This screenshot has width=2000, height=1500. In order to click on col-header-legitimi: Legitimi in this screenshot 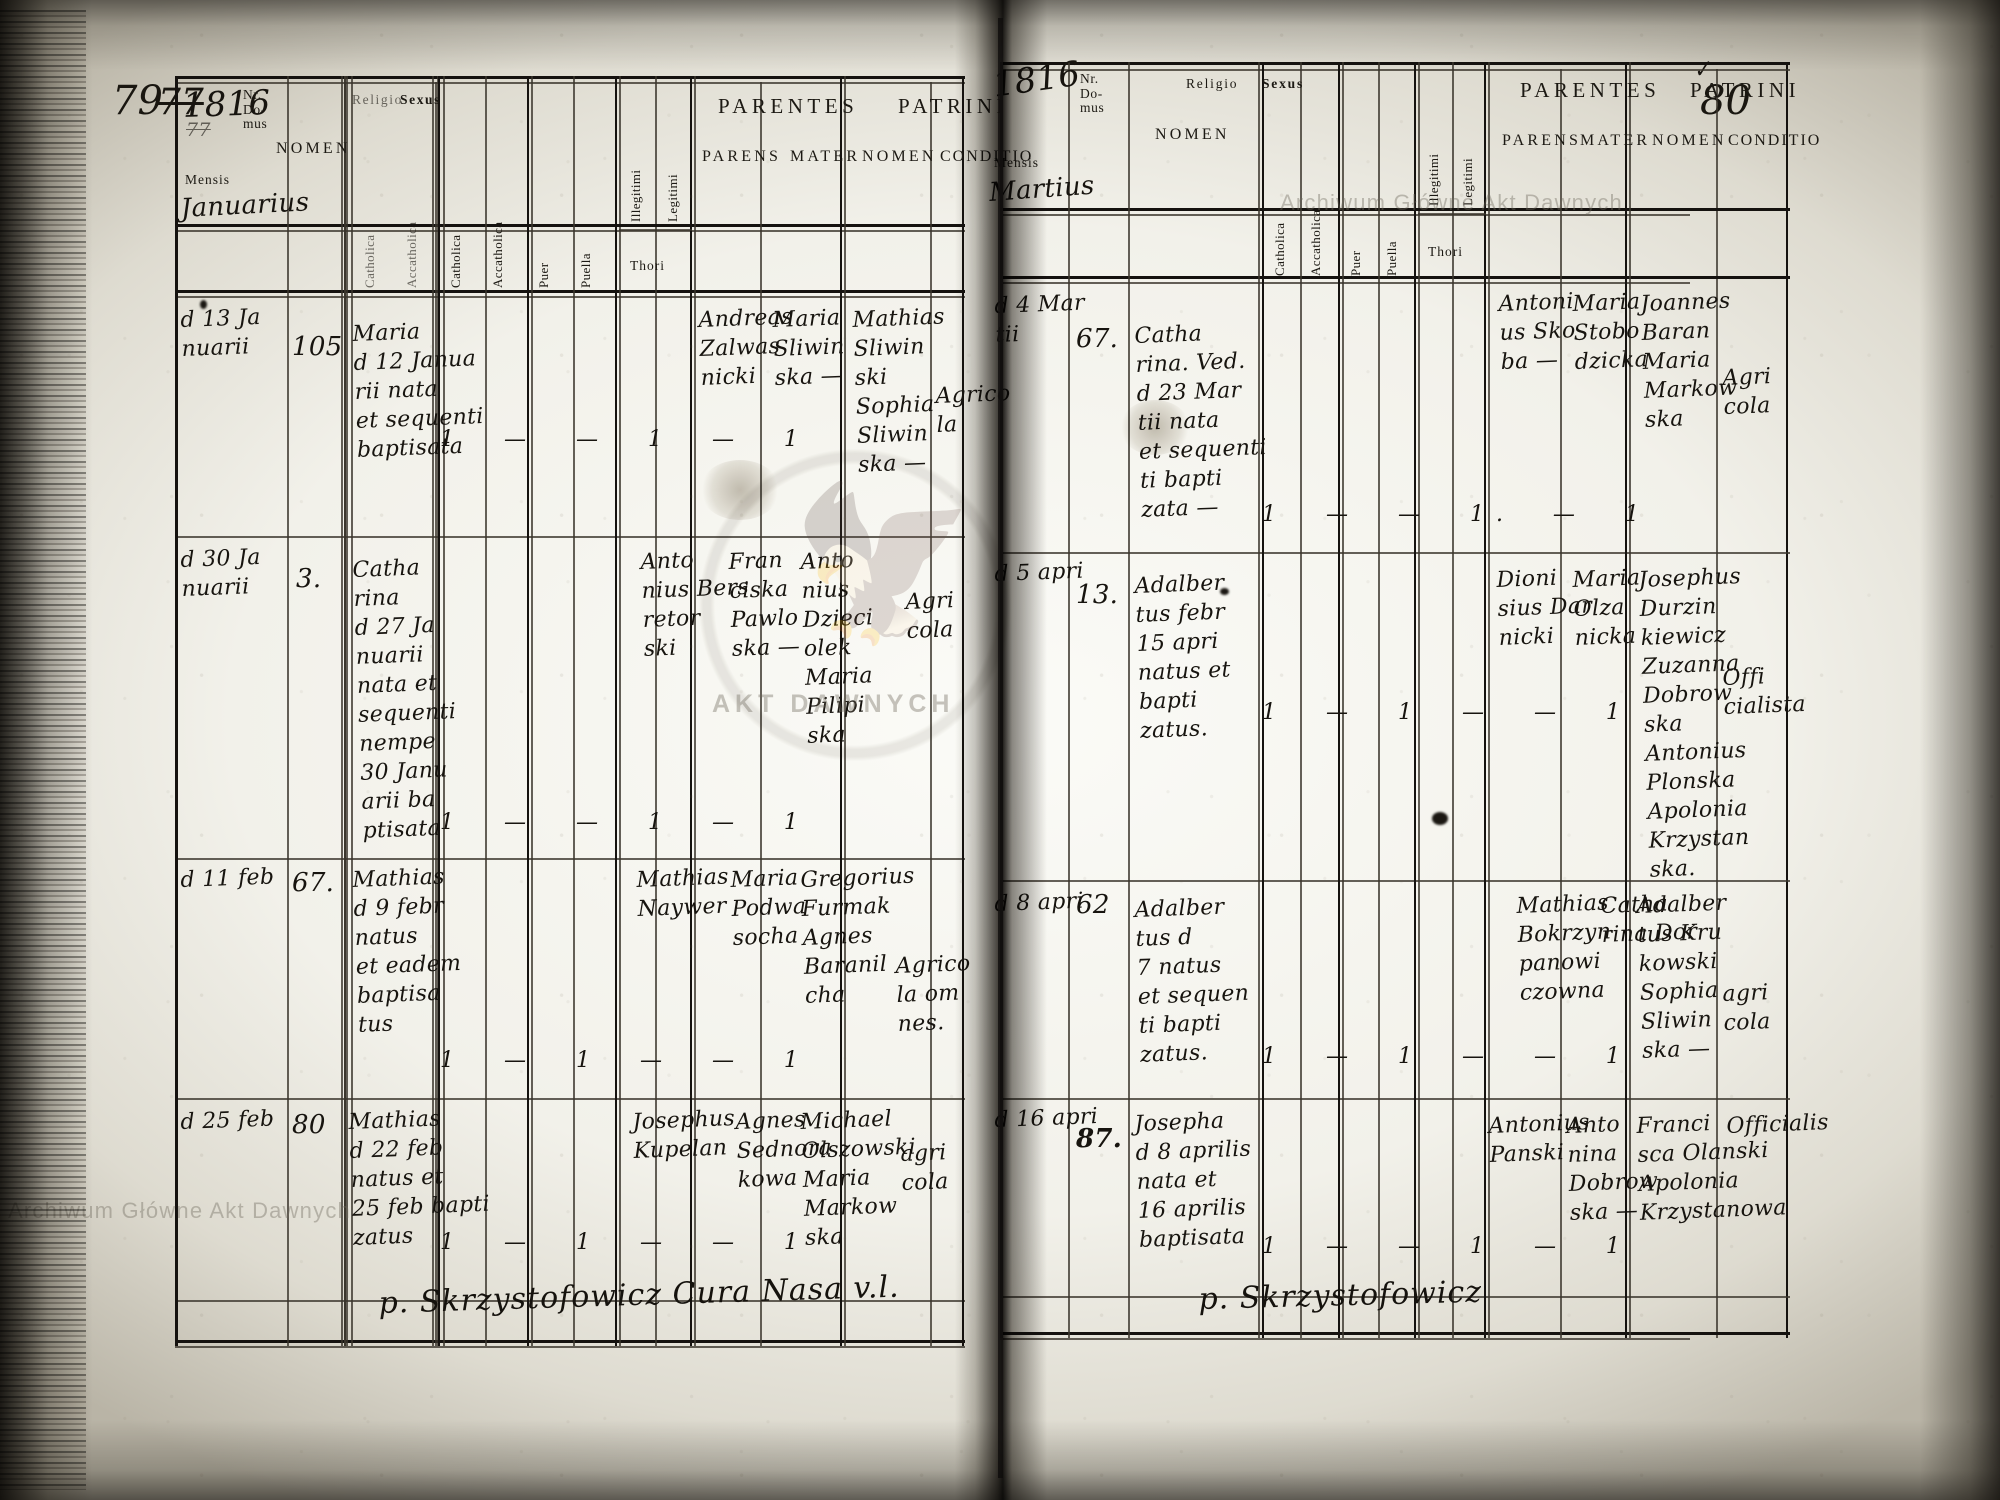, I will do `click(672, 198)`.